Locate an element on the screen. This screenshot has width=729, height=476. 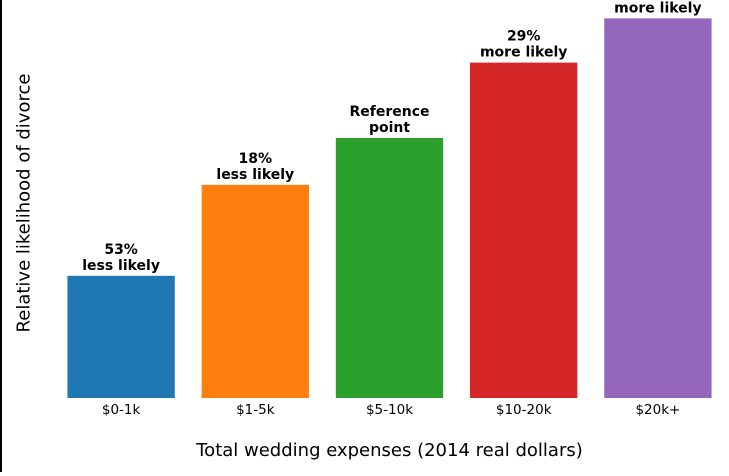
x-tick-label-2: $1-5k is located at coordinates (255, 410).